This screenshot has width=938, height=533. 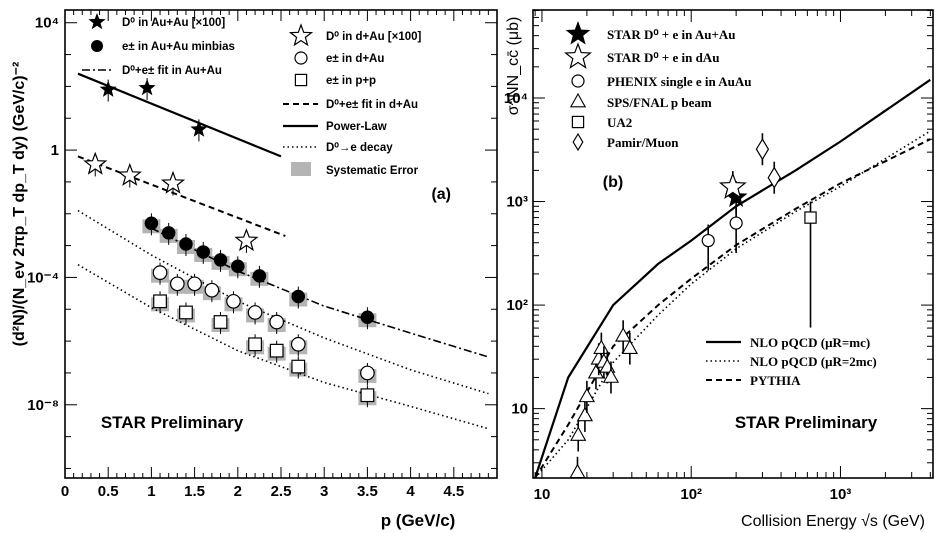 What do you see at coordinates (453, 491) in the screenshot?
I see `x-tick-label-a: 4.5` at bounding box center [453, 491].